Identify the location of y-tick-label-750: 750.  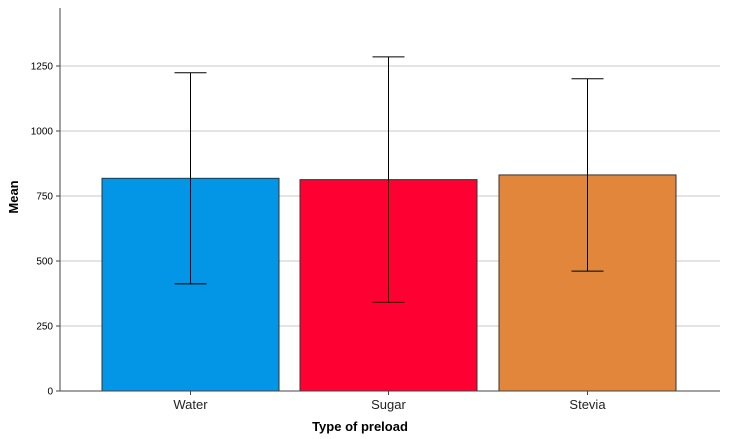
(44, 197).